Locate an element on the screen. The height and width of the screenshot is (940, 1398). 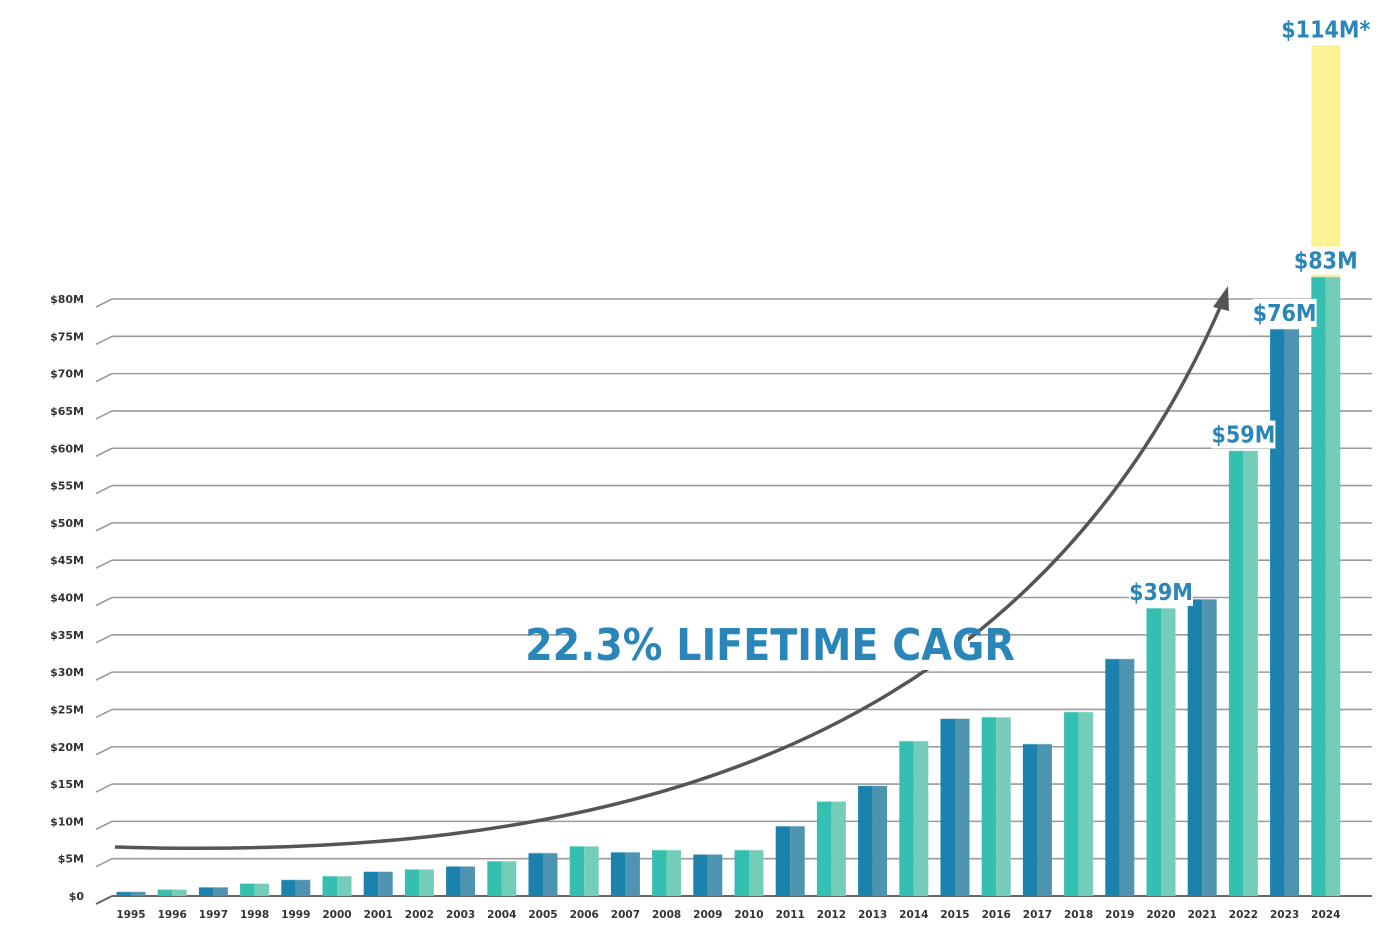
bar-2014 is located at coordinates (914, 818).